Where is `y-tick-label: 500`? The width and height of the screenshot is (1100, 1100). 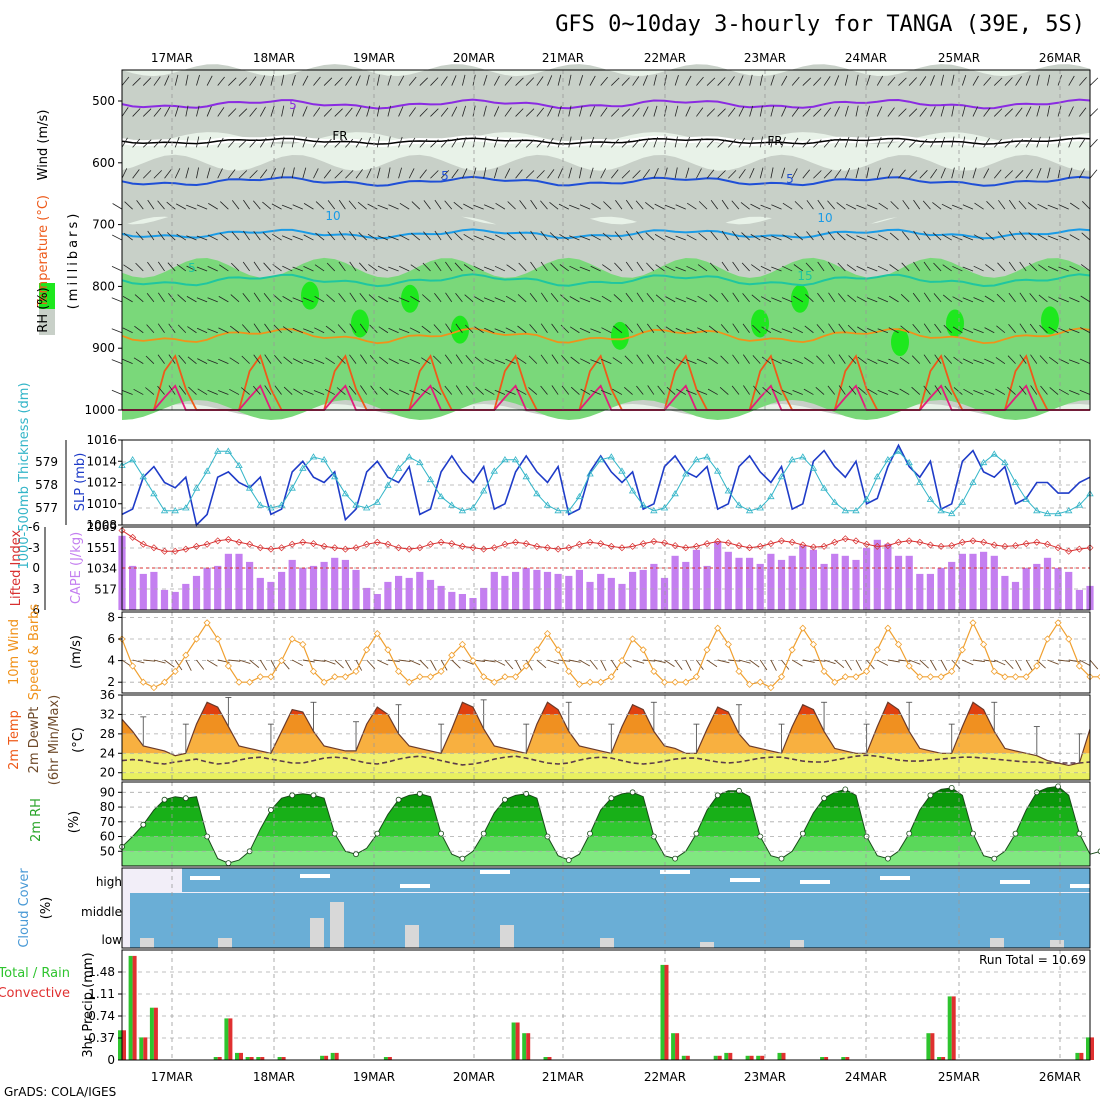 y-tick-label: 500 is located at coordinates (103, 101).